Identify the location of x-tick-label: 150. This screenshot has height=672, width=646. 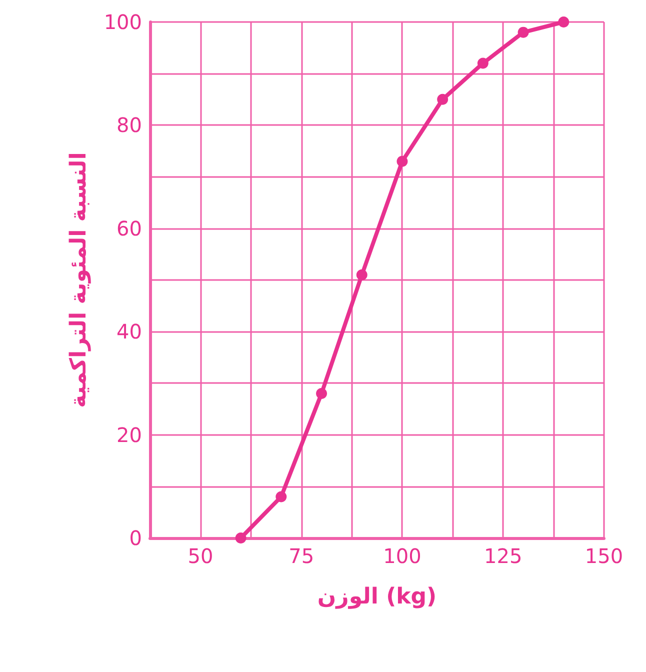
(604, 556).